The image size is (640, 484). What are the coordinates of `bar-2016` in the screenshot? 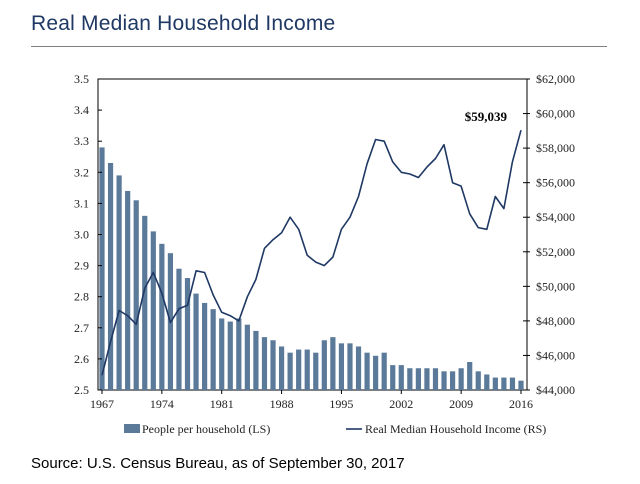 It's located at (521, 385).